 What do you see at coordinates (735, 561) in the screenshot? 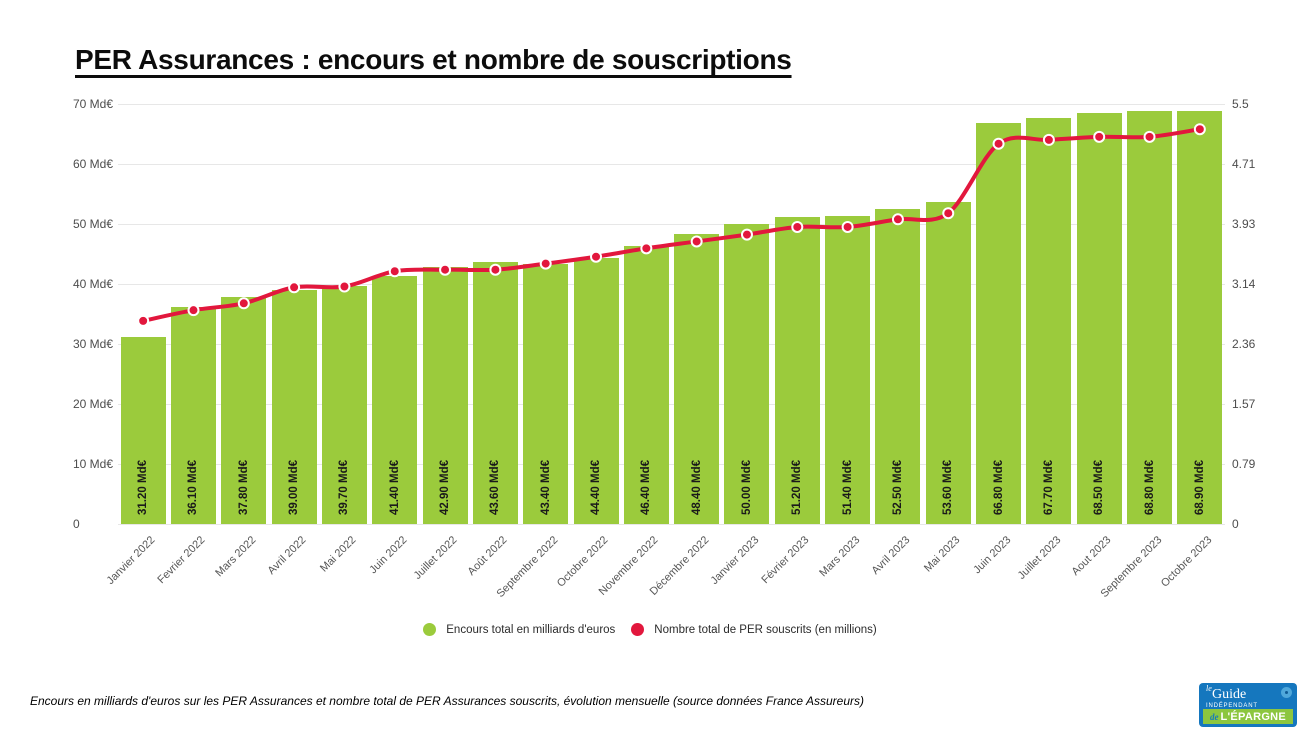
I see `x-axis-tick: Janvier 2023` at bounding box center [735, 561].